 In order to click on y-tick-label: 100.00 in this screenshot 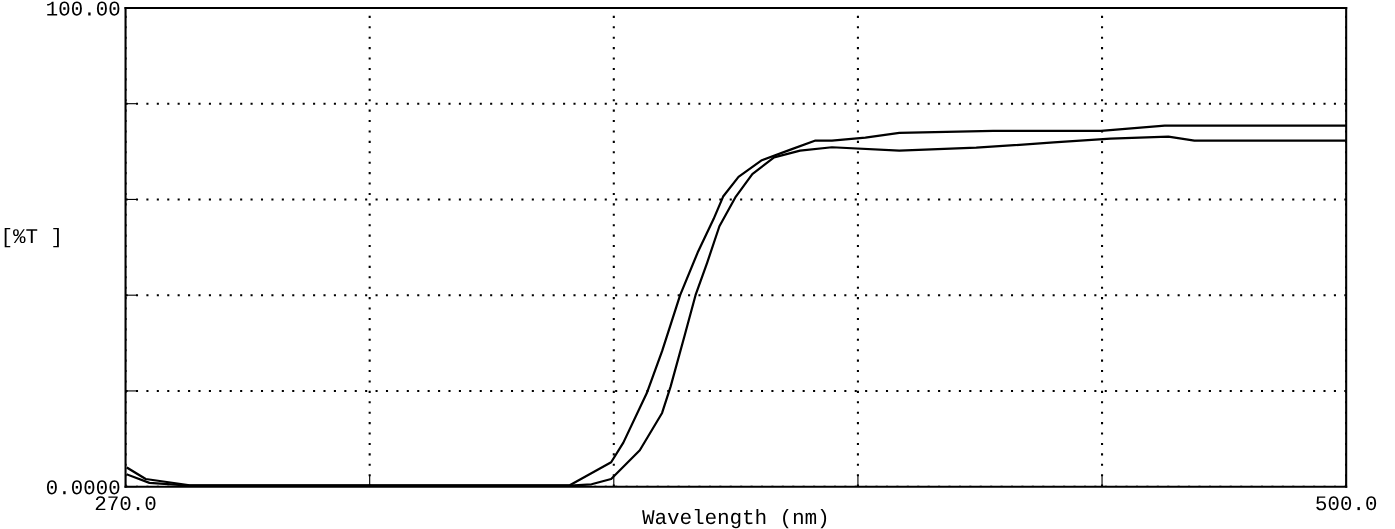, I will do `click(83, 8)`.